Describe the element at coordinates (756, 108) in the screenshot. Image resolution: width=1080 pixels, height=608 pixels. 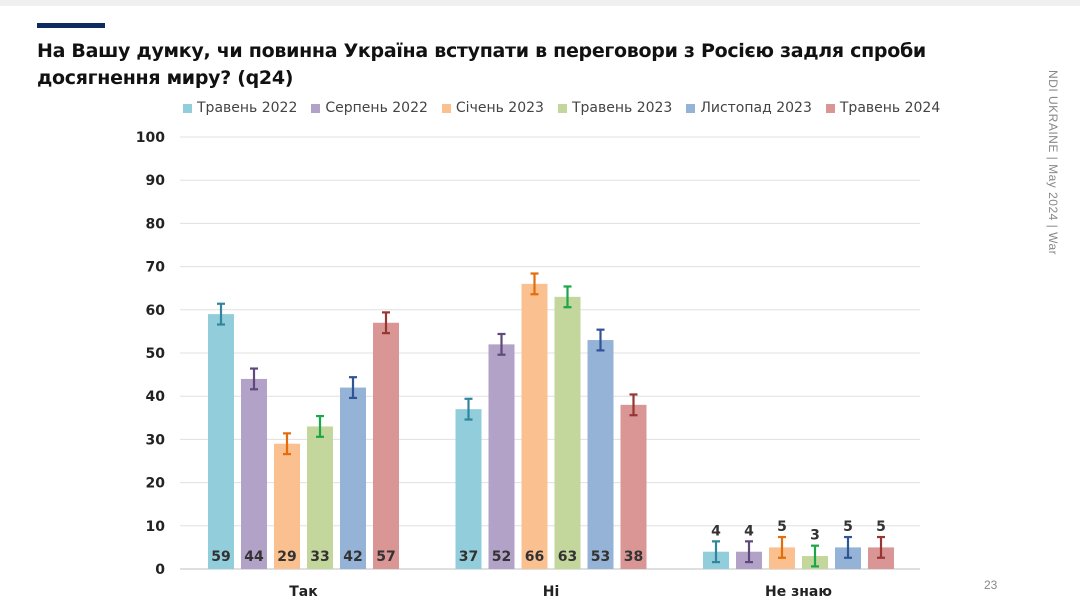
I see `legend-label: Листопад 2023` at that location.